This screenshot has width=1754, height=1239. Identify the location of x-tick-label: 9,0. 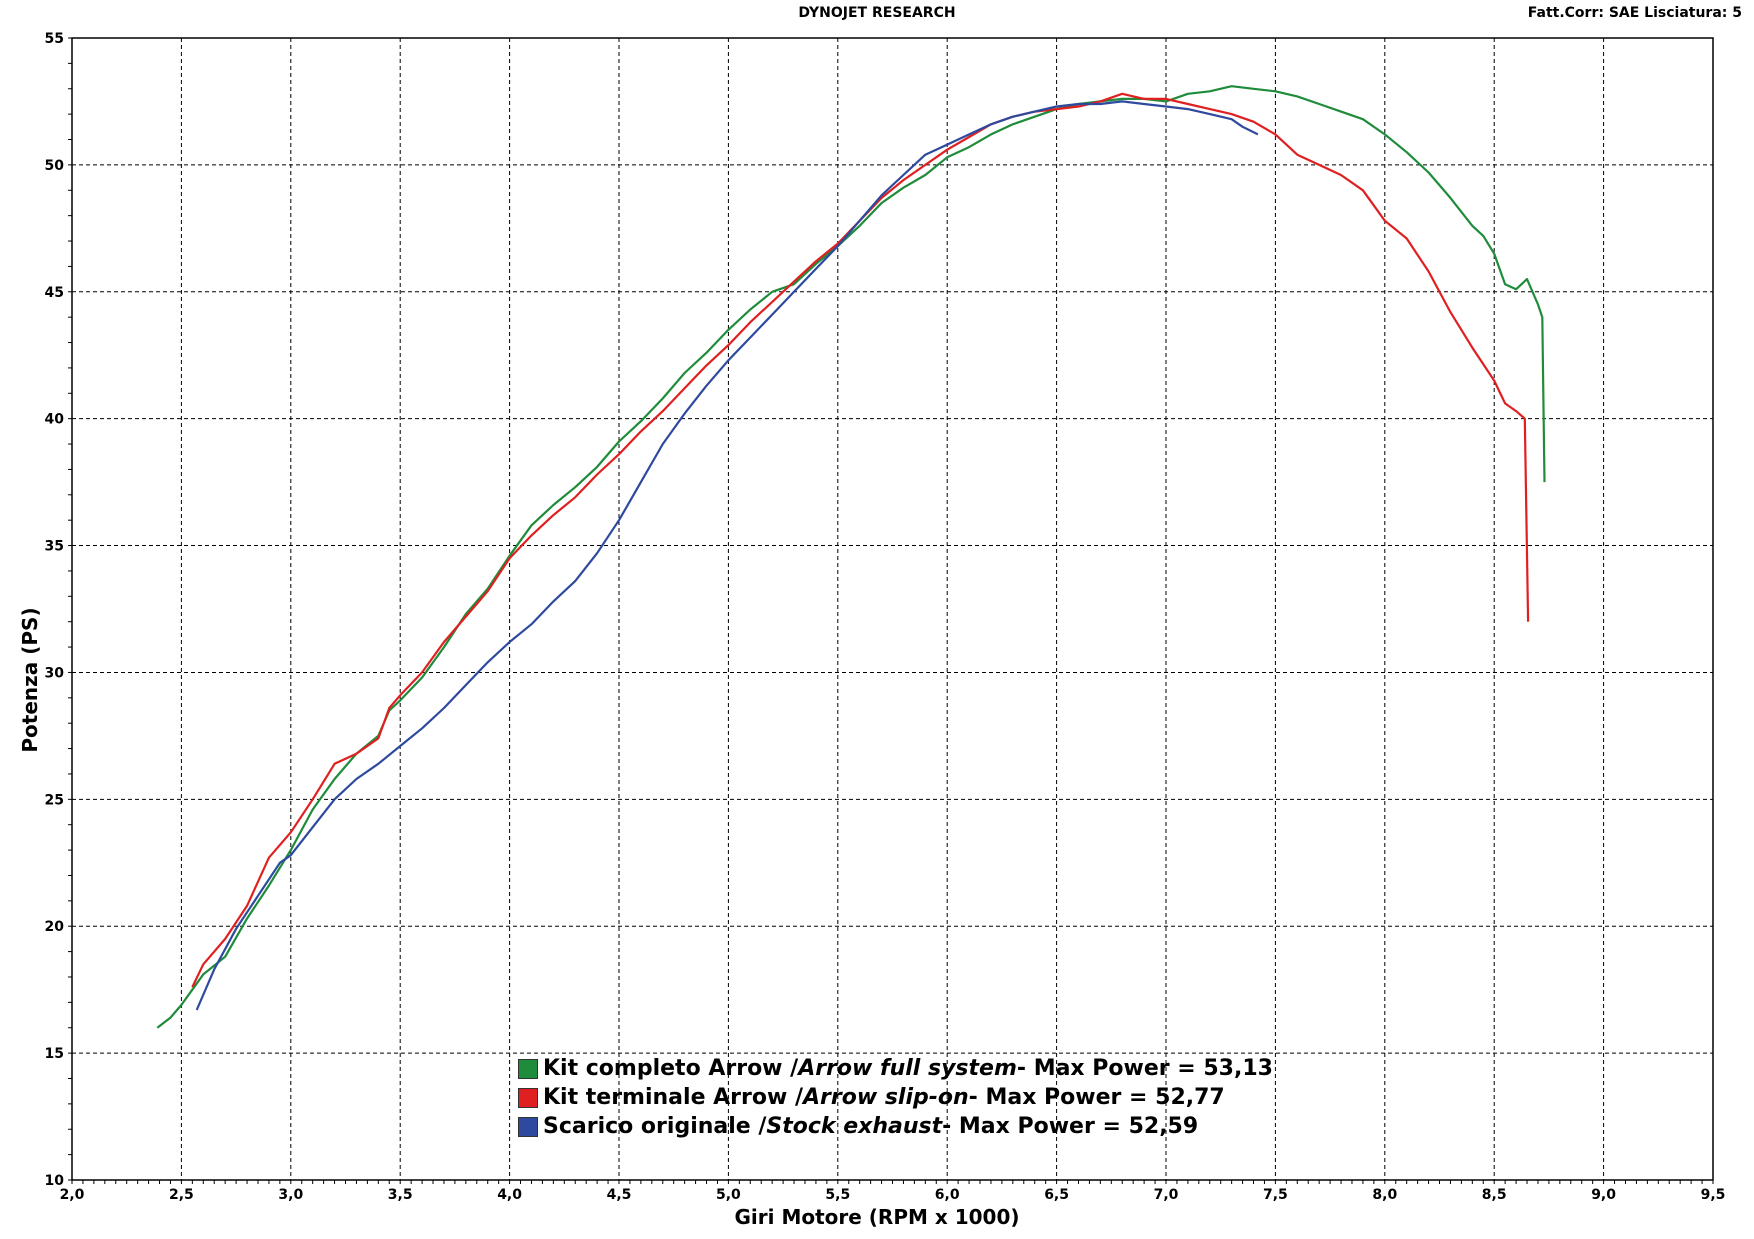
(1603, 1195).